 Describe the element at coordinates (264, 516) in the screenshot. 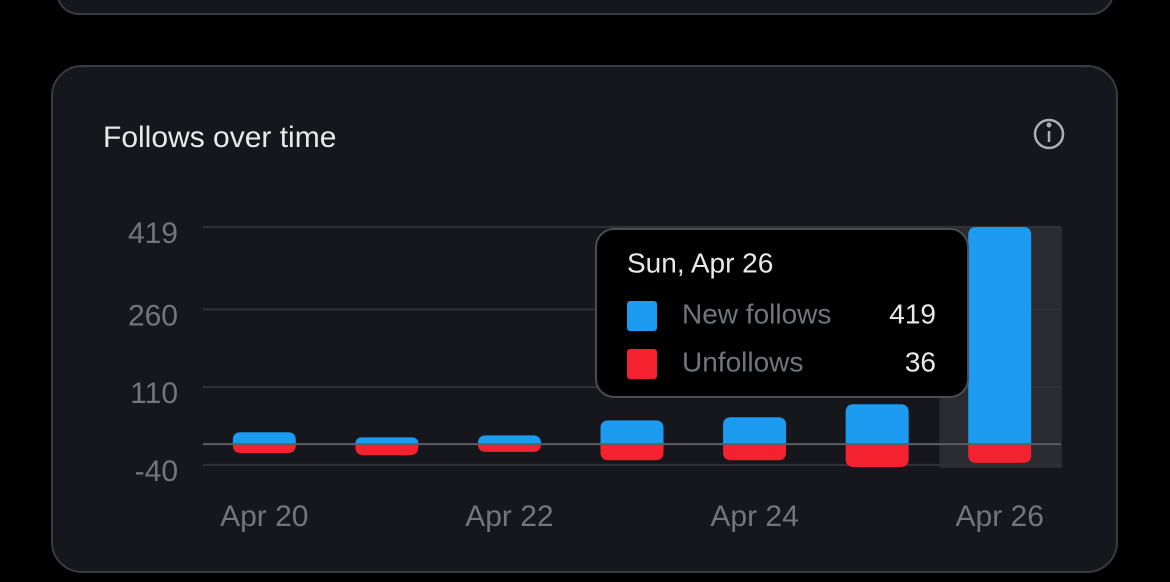

I see `x-tick-label: Apr 20` at that location.